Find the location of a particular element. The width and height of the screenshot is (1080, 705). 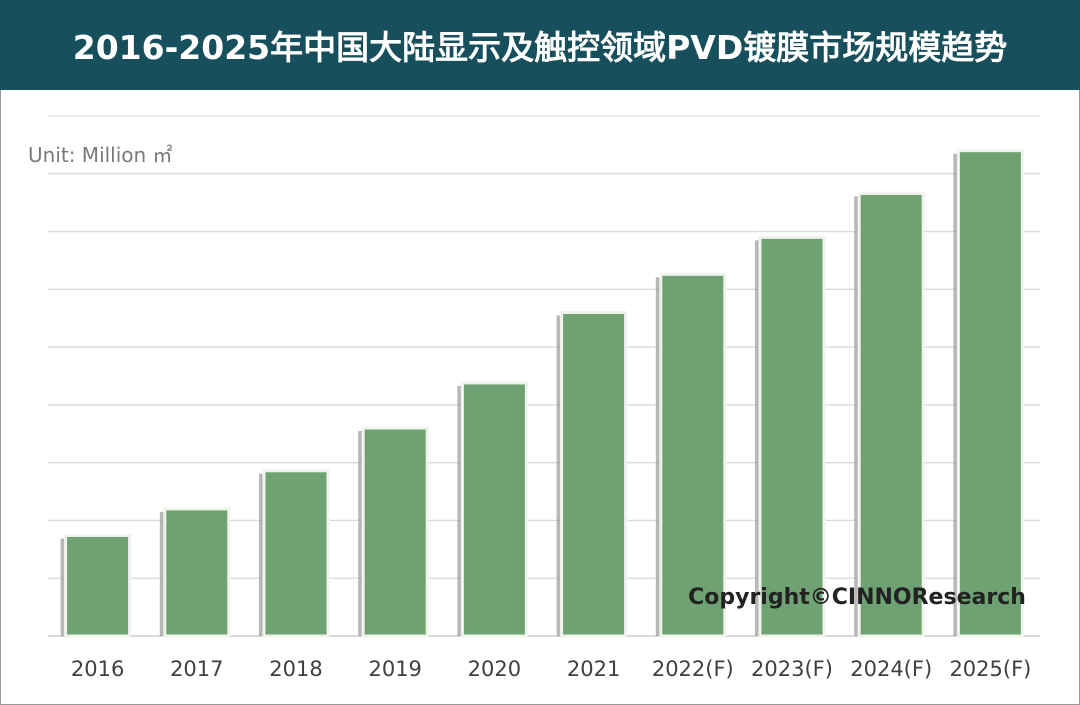

x-tick-label: 2019 is located at coordinates (394, 669).